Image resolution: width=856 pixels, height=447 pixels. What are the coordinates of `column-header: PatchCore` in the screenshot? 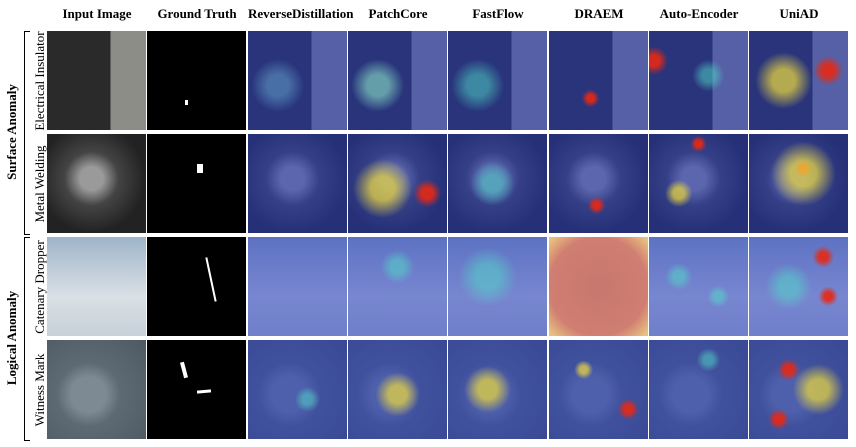 It's located at (398, 13).